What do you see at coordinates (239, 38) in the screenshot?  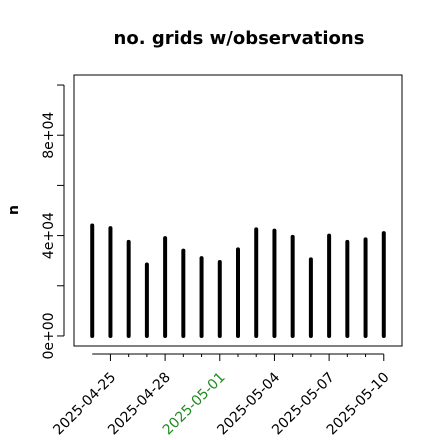 I see `chart-title: no. grids w/observations` at bounding box center [239, 38].